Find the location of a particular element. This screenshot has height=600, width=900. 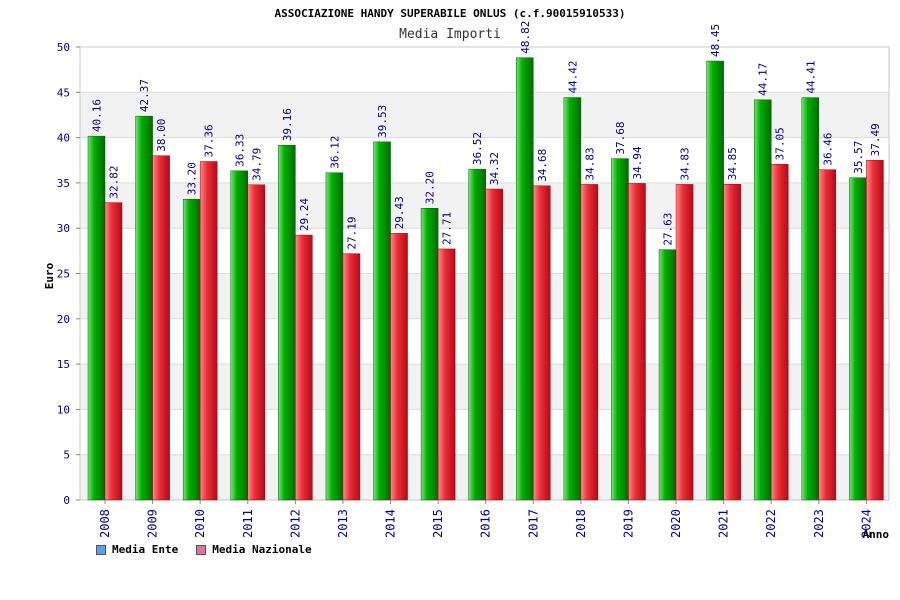

x-tick-label: 2023 is located at coordinates (819, 523).